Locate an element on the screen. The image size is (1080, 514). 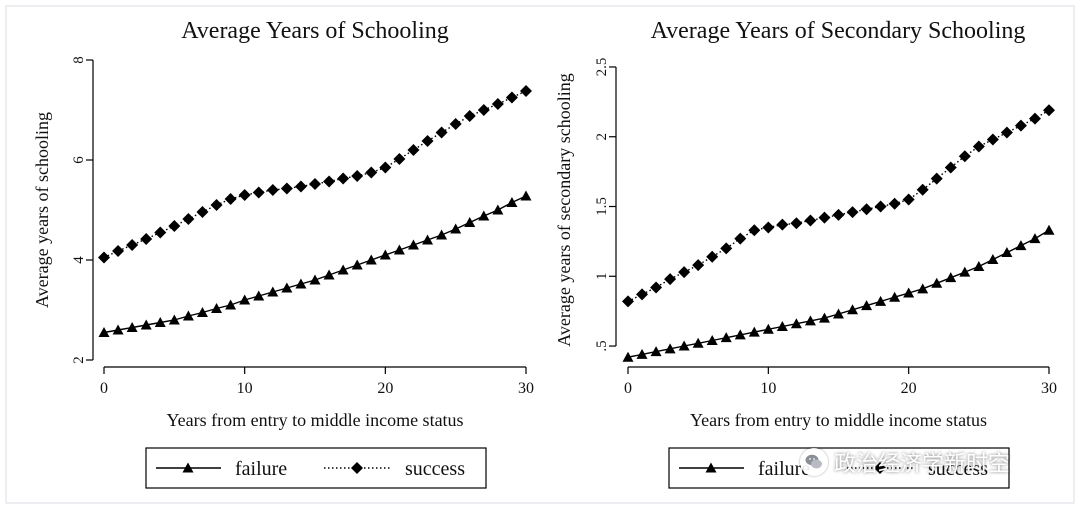
chart1-y-tick-label: 2 is located at coordinates (79, 360).